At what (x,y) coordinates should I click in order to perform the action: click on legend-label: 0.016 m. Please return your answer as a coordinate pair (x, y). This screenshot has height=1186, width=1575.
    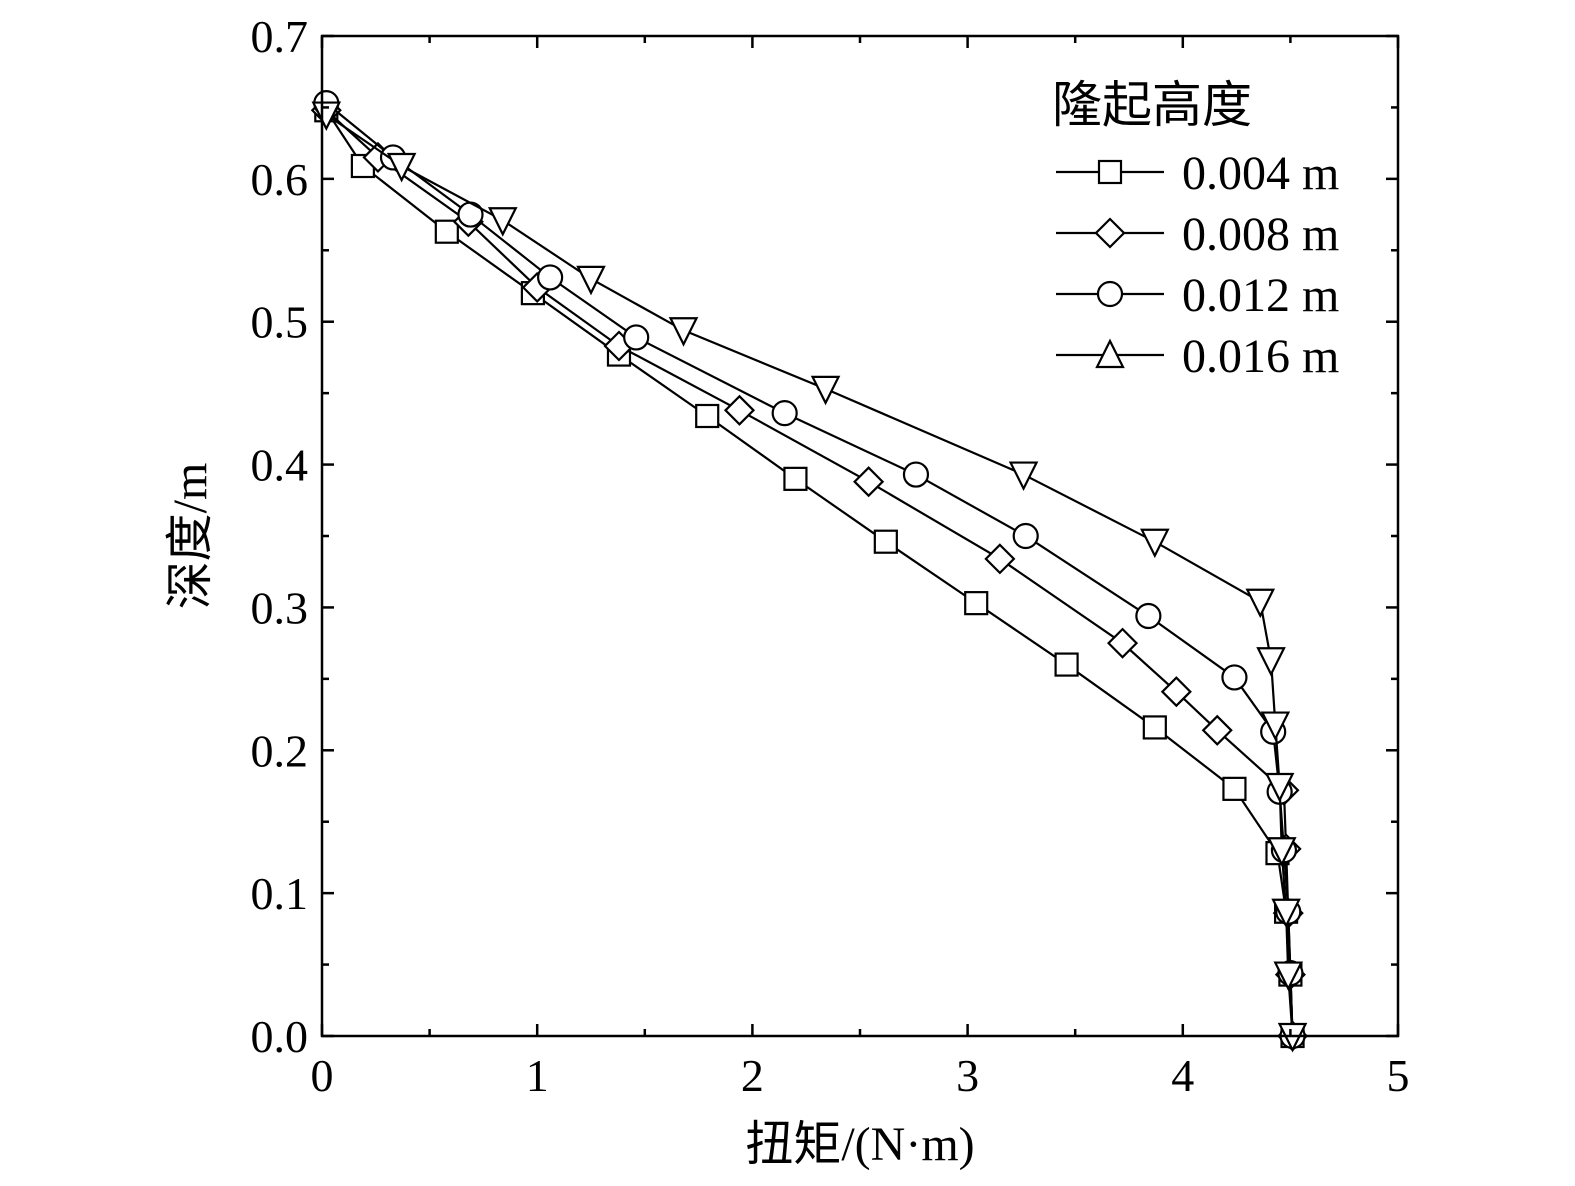
    Looking at the image, I should click on (1260, 356).